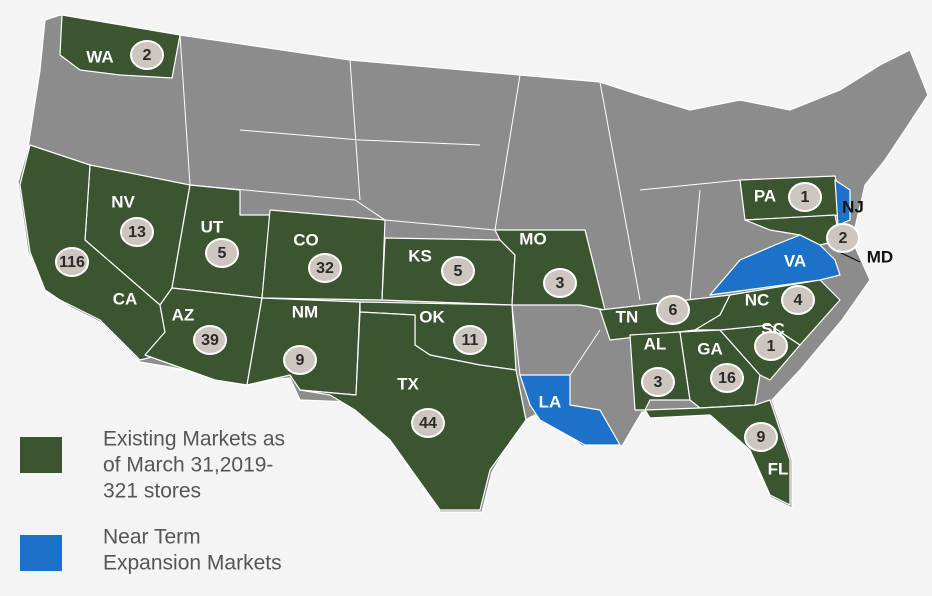 Image resolution: width=932 pixels, height=596 pixels. What do you see at coordinates (550, 401) in the screenshot?
I see `state-abbr: LA` at bounding box center [550, 401].